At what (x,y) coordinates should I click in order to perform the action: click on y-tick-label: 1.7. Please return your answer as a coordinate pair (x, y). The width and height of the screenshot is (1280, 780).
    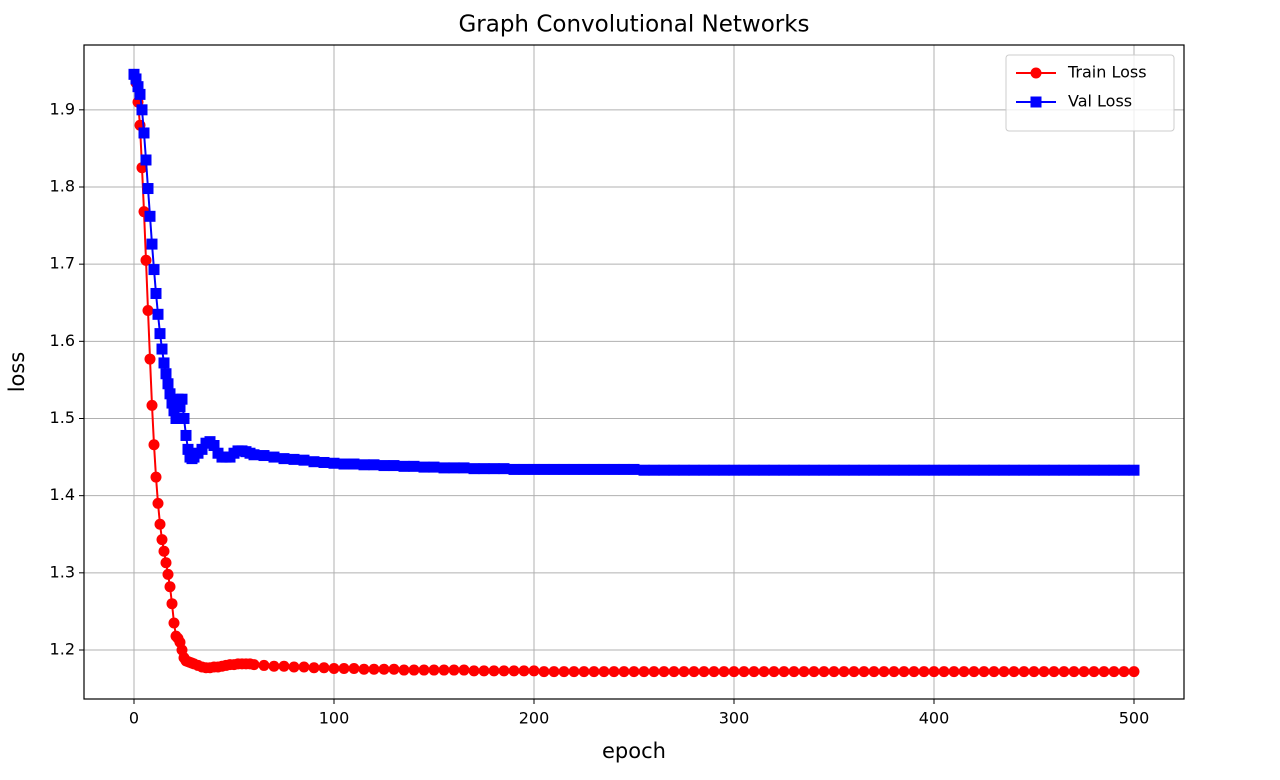
    Looking at the image, I should click on (62, 263).